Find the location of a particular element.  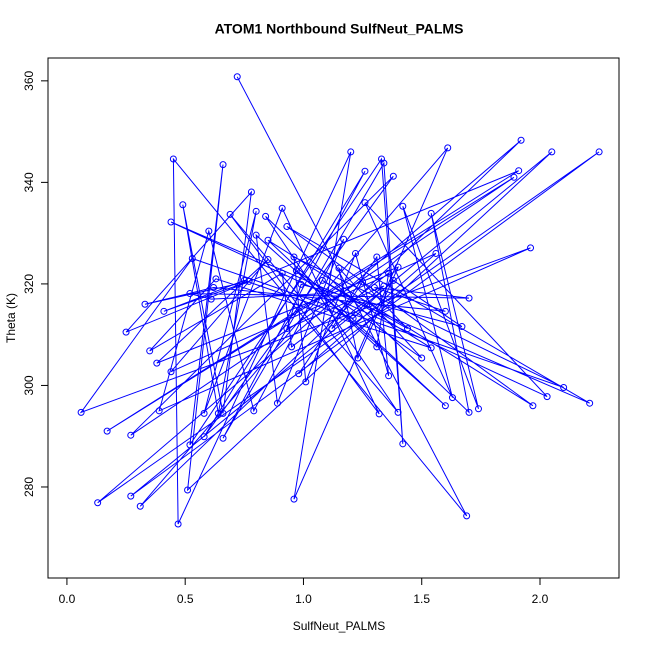

x-tick-label: 0.5 is located at coordinates (185, 599).